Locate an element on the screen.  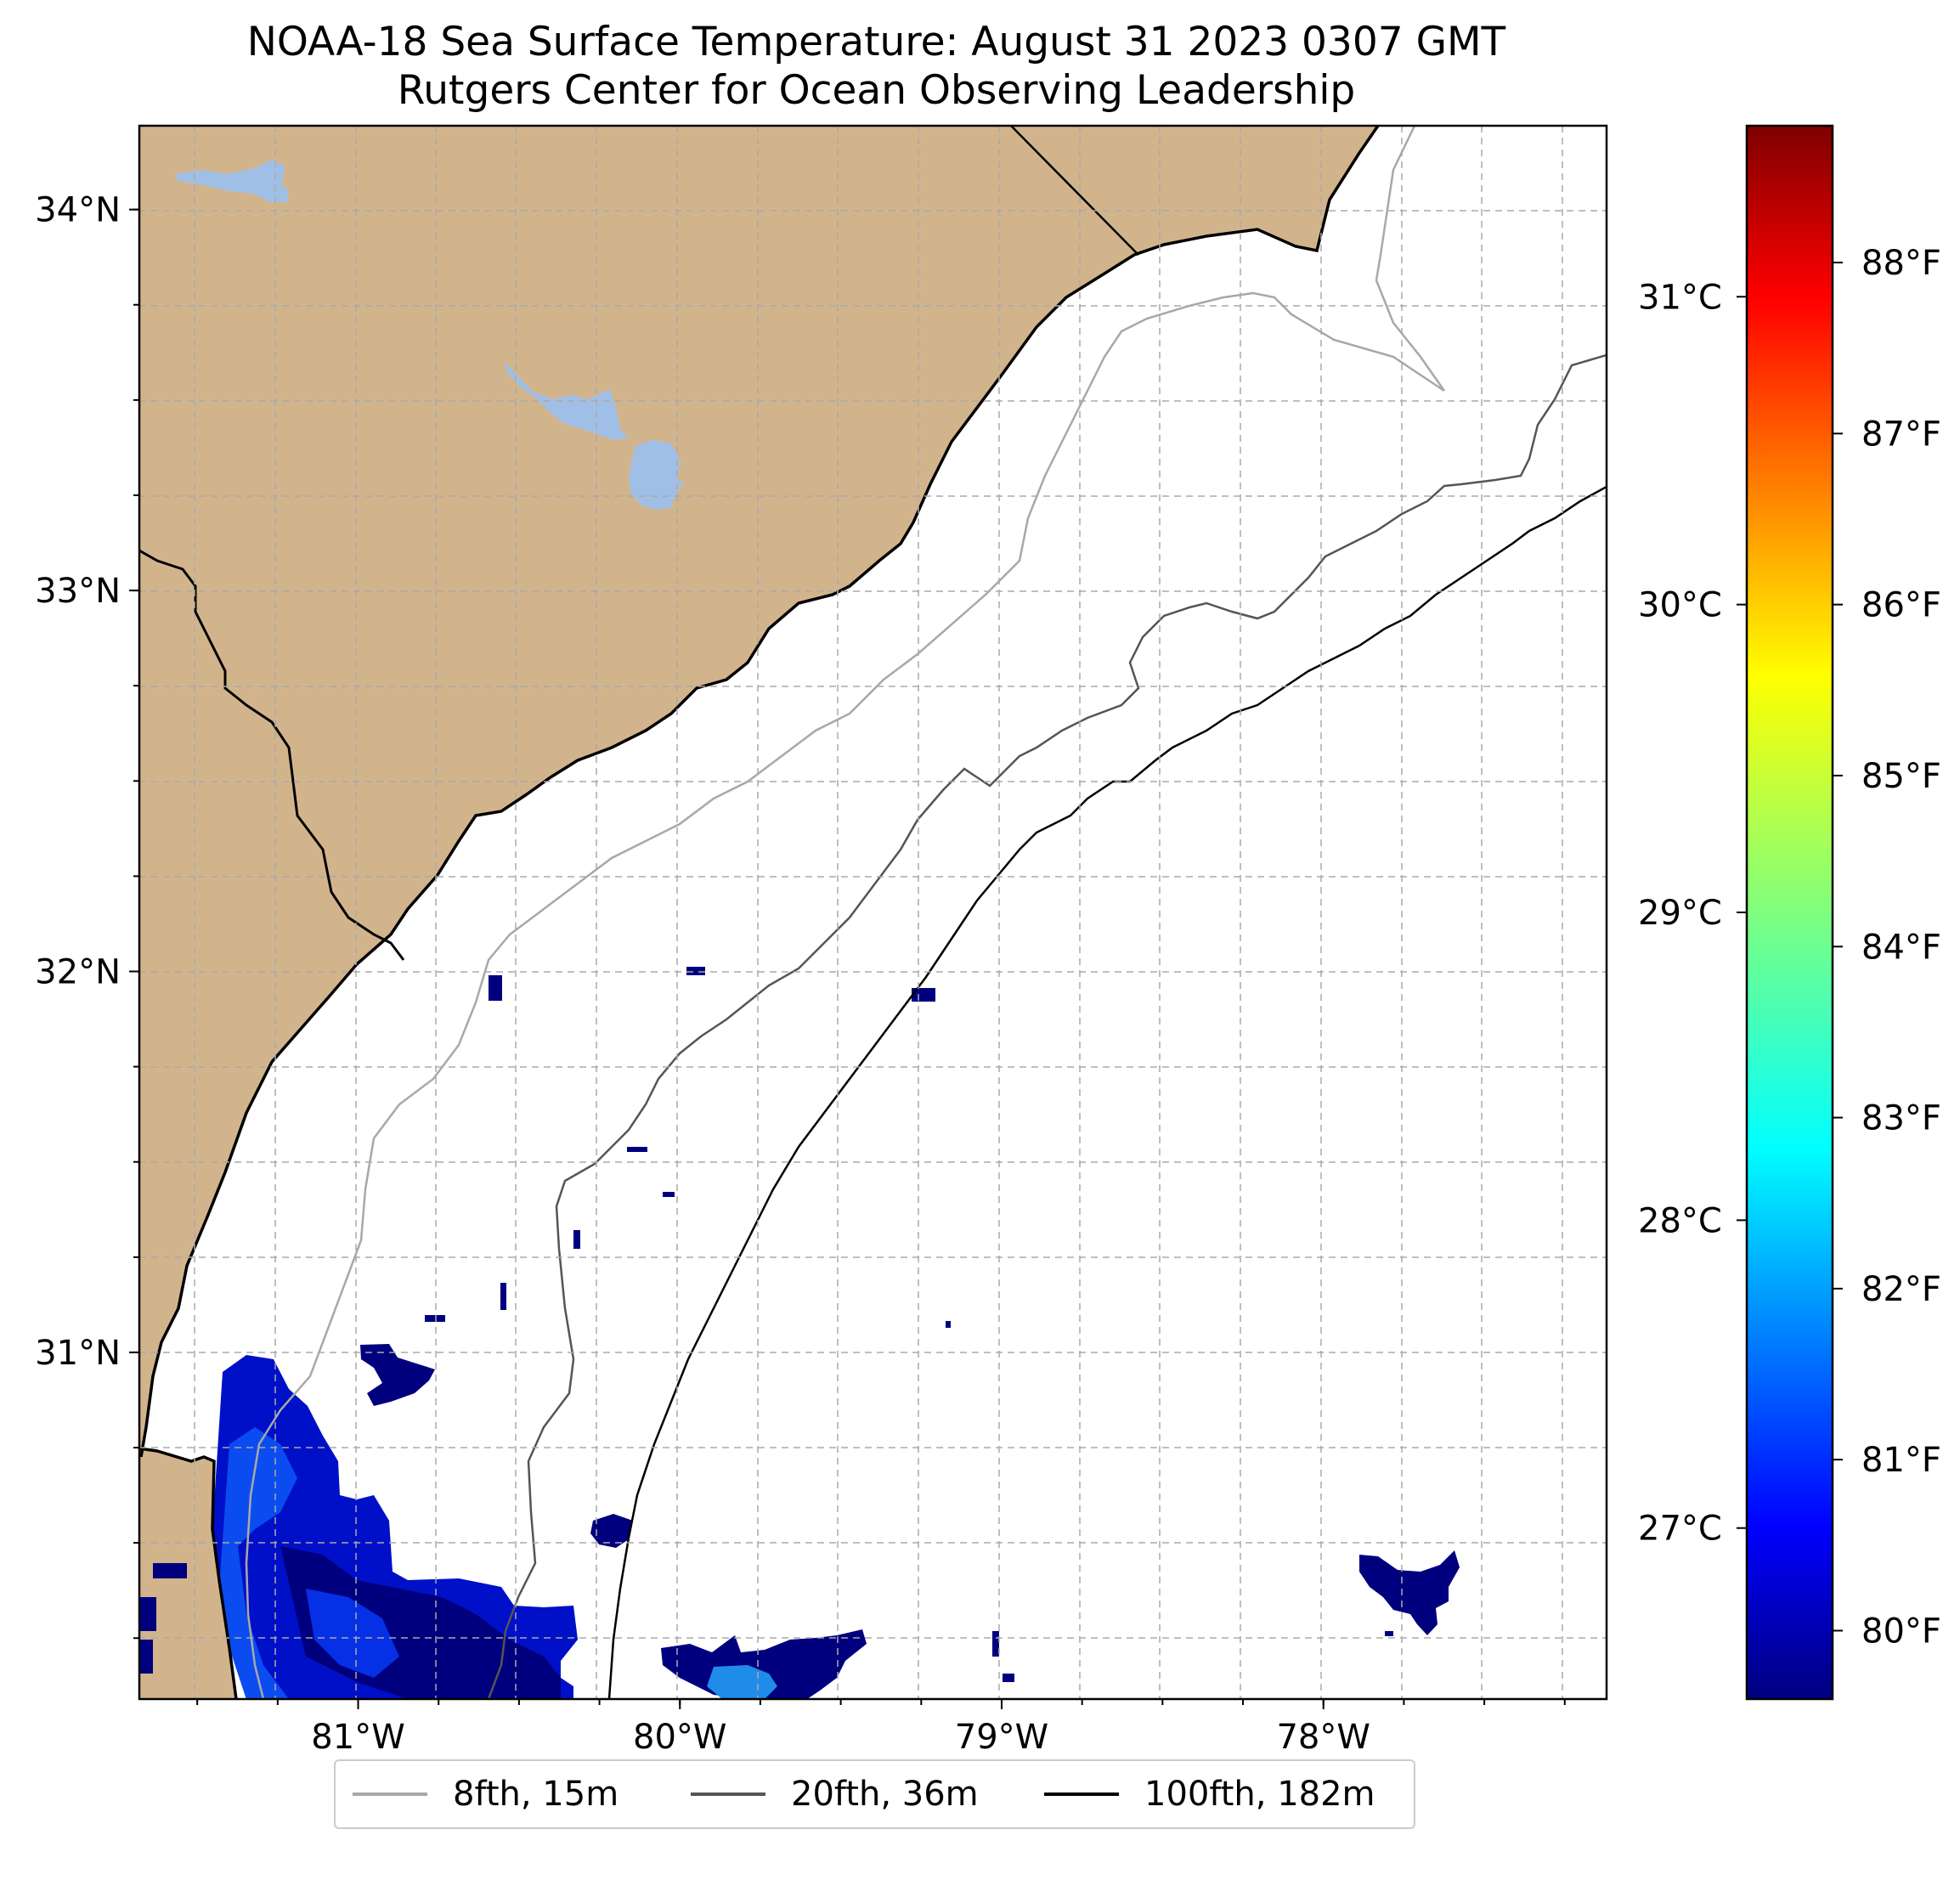
colorbar-f-label: 82°F is located at coordinates (1901, 1289).